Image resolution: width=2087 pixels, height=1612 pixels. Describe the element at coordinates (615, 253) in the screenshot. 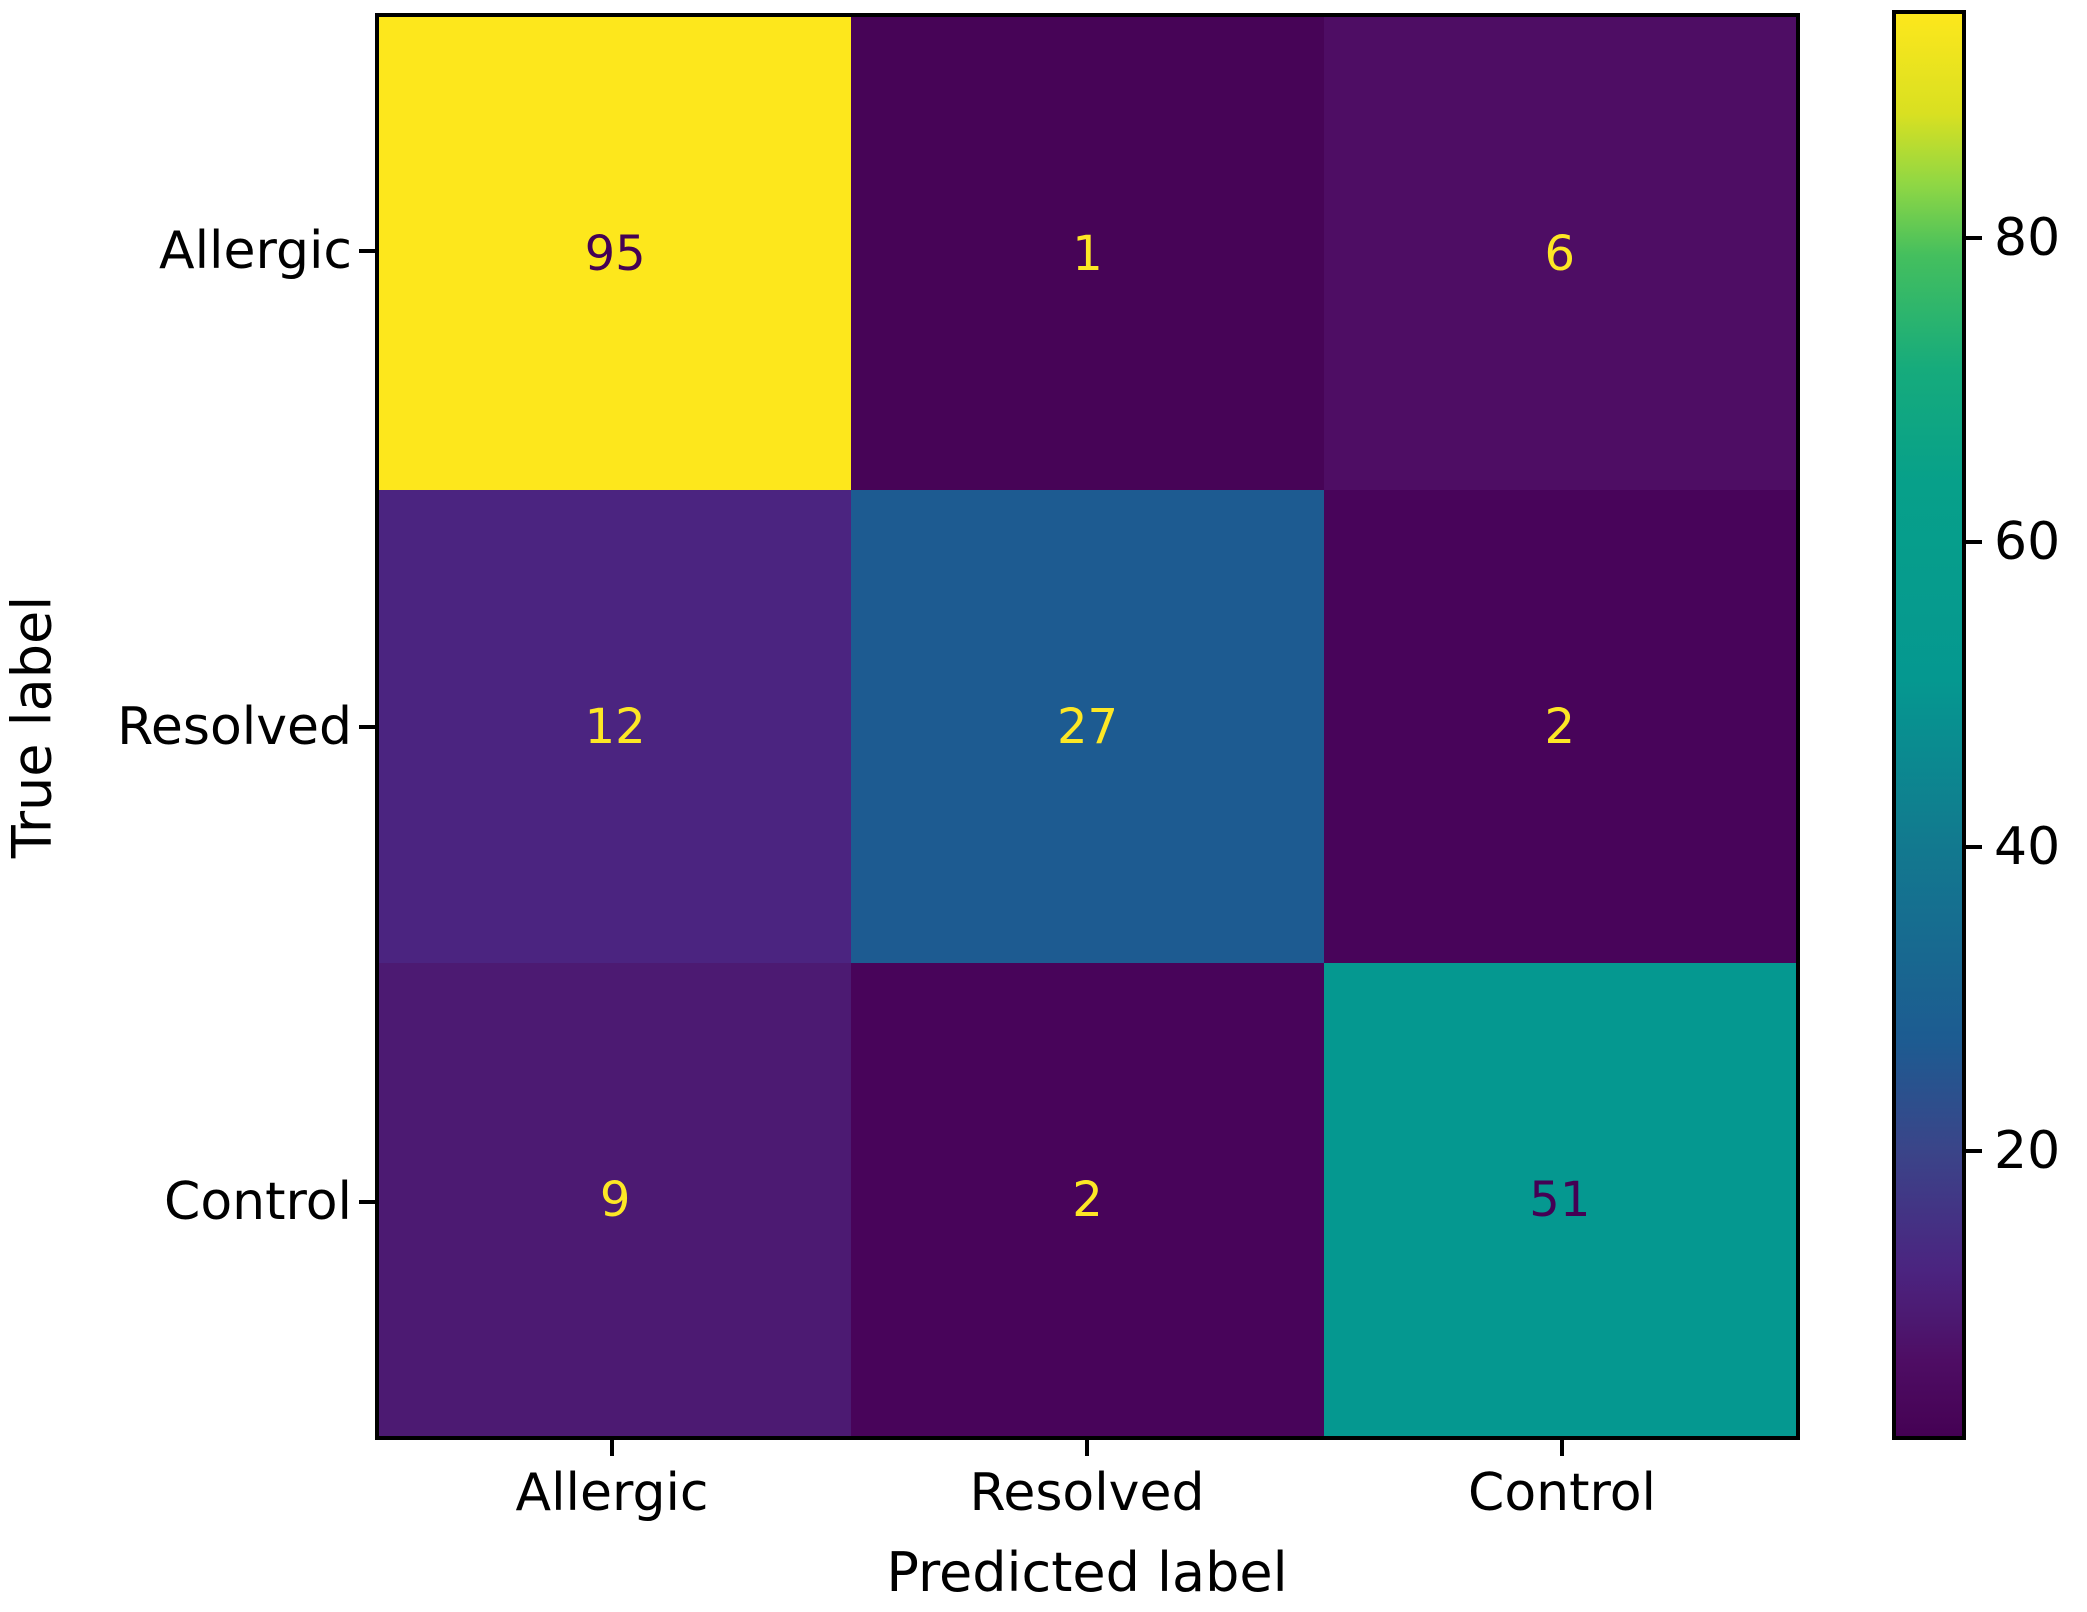

I see `matrix-cell-allergic-allergic: 95` at that location.